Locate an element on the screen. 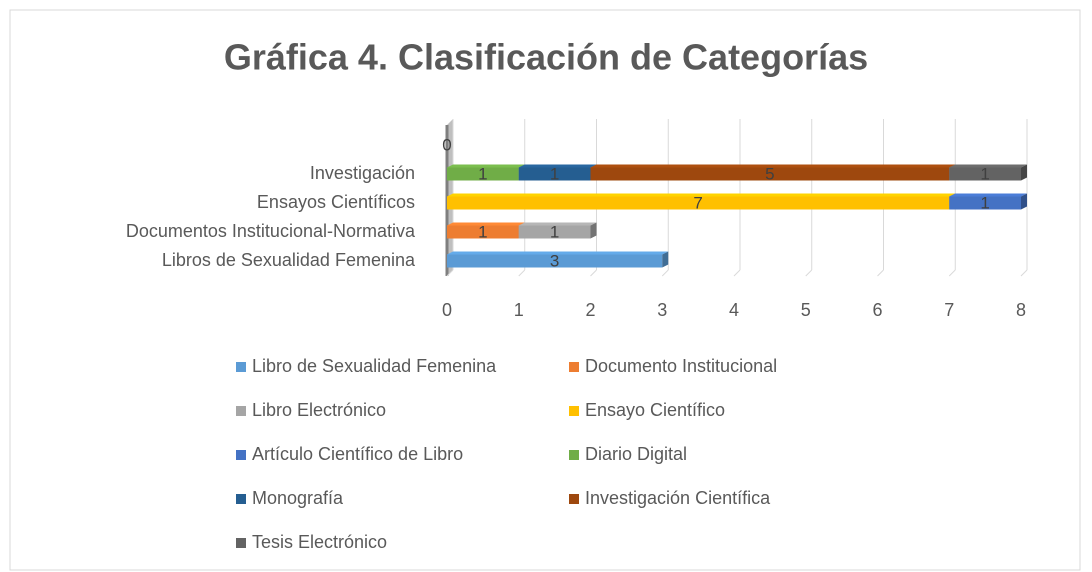 This screenshot has height=572, width=1092. x-tick-label: 7 is located at coordinates (949, 310).